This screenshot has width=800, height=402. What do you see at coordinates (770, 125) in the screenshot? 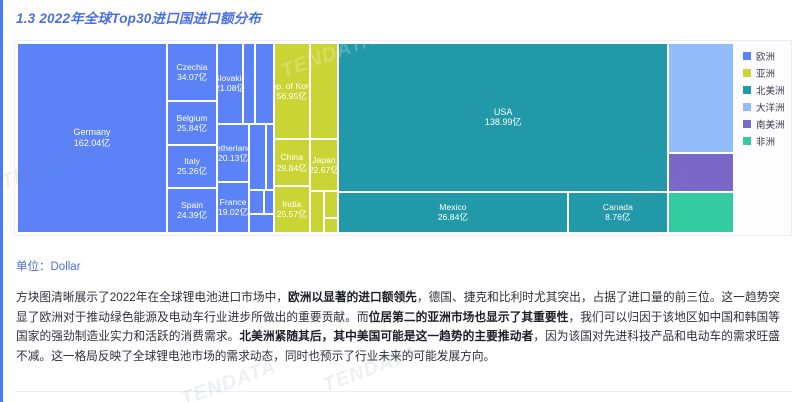
I see `legend-label: 南美洲` at bounding box center [770, 125].